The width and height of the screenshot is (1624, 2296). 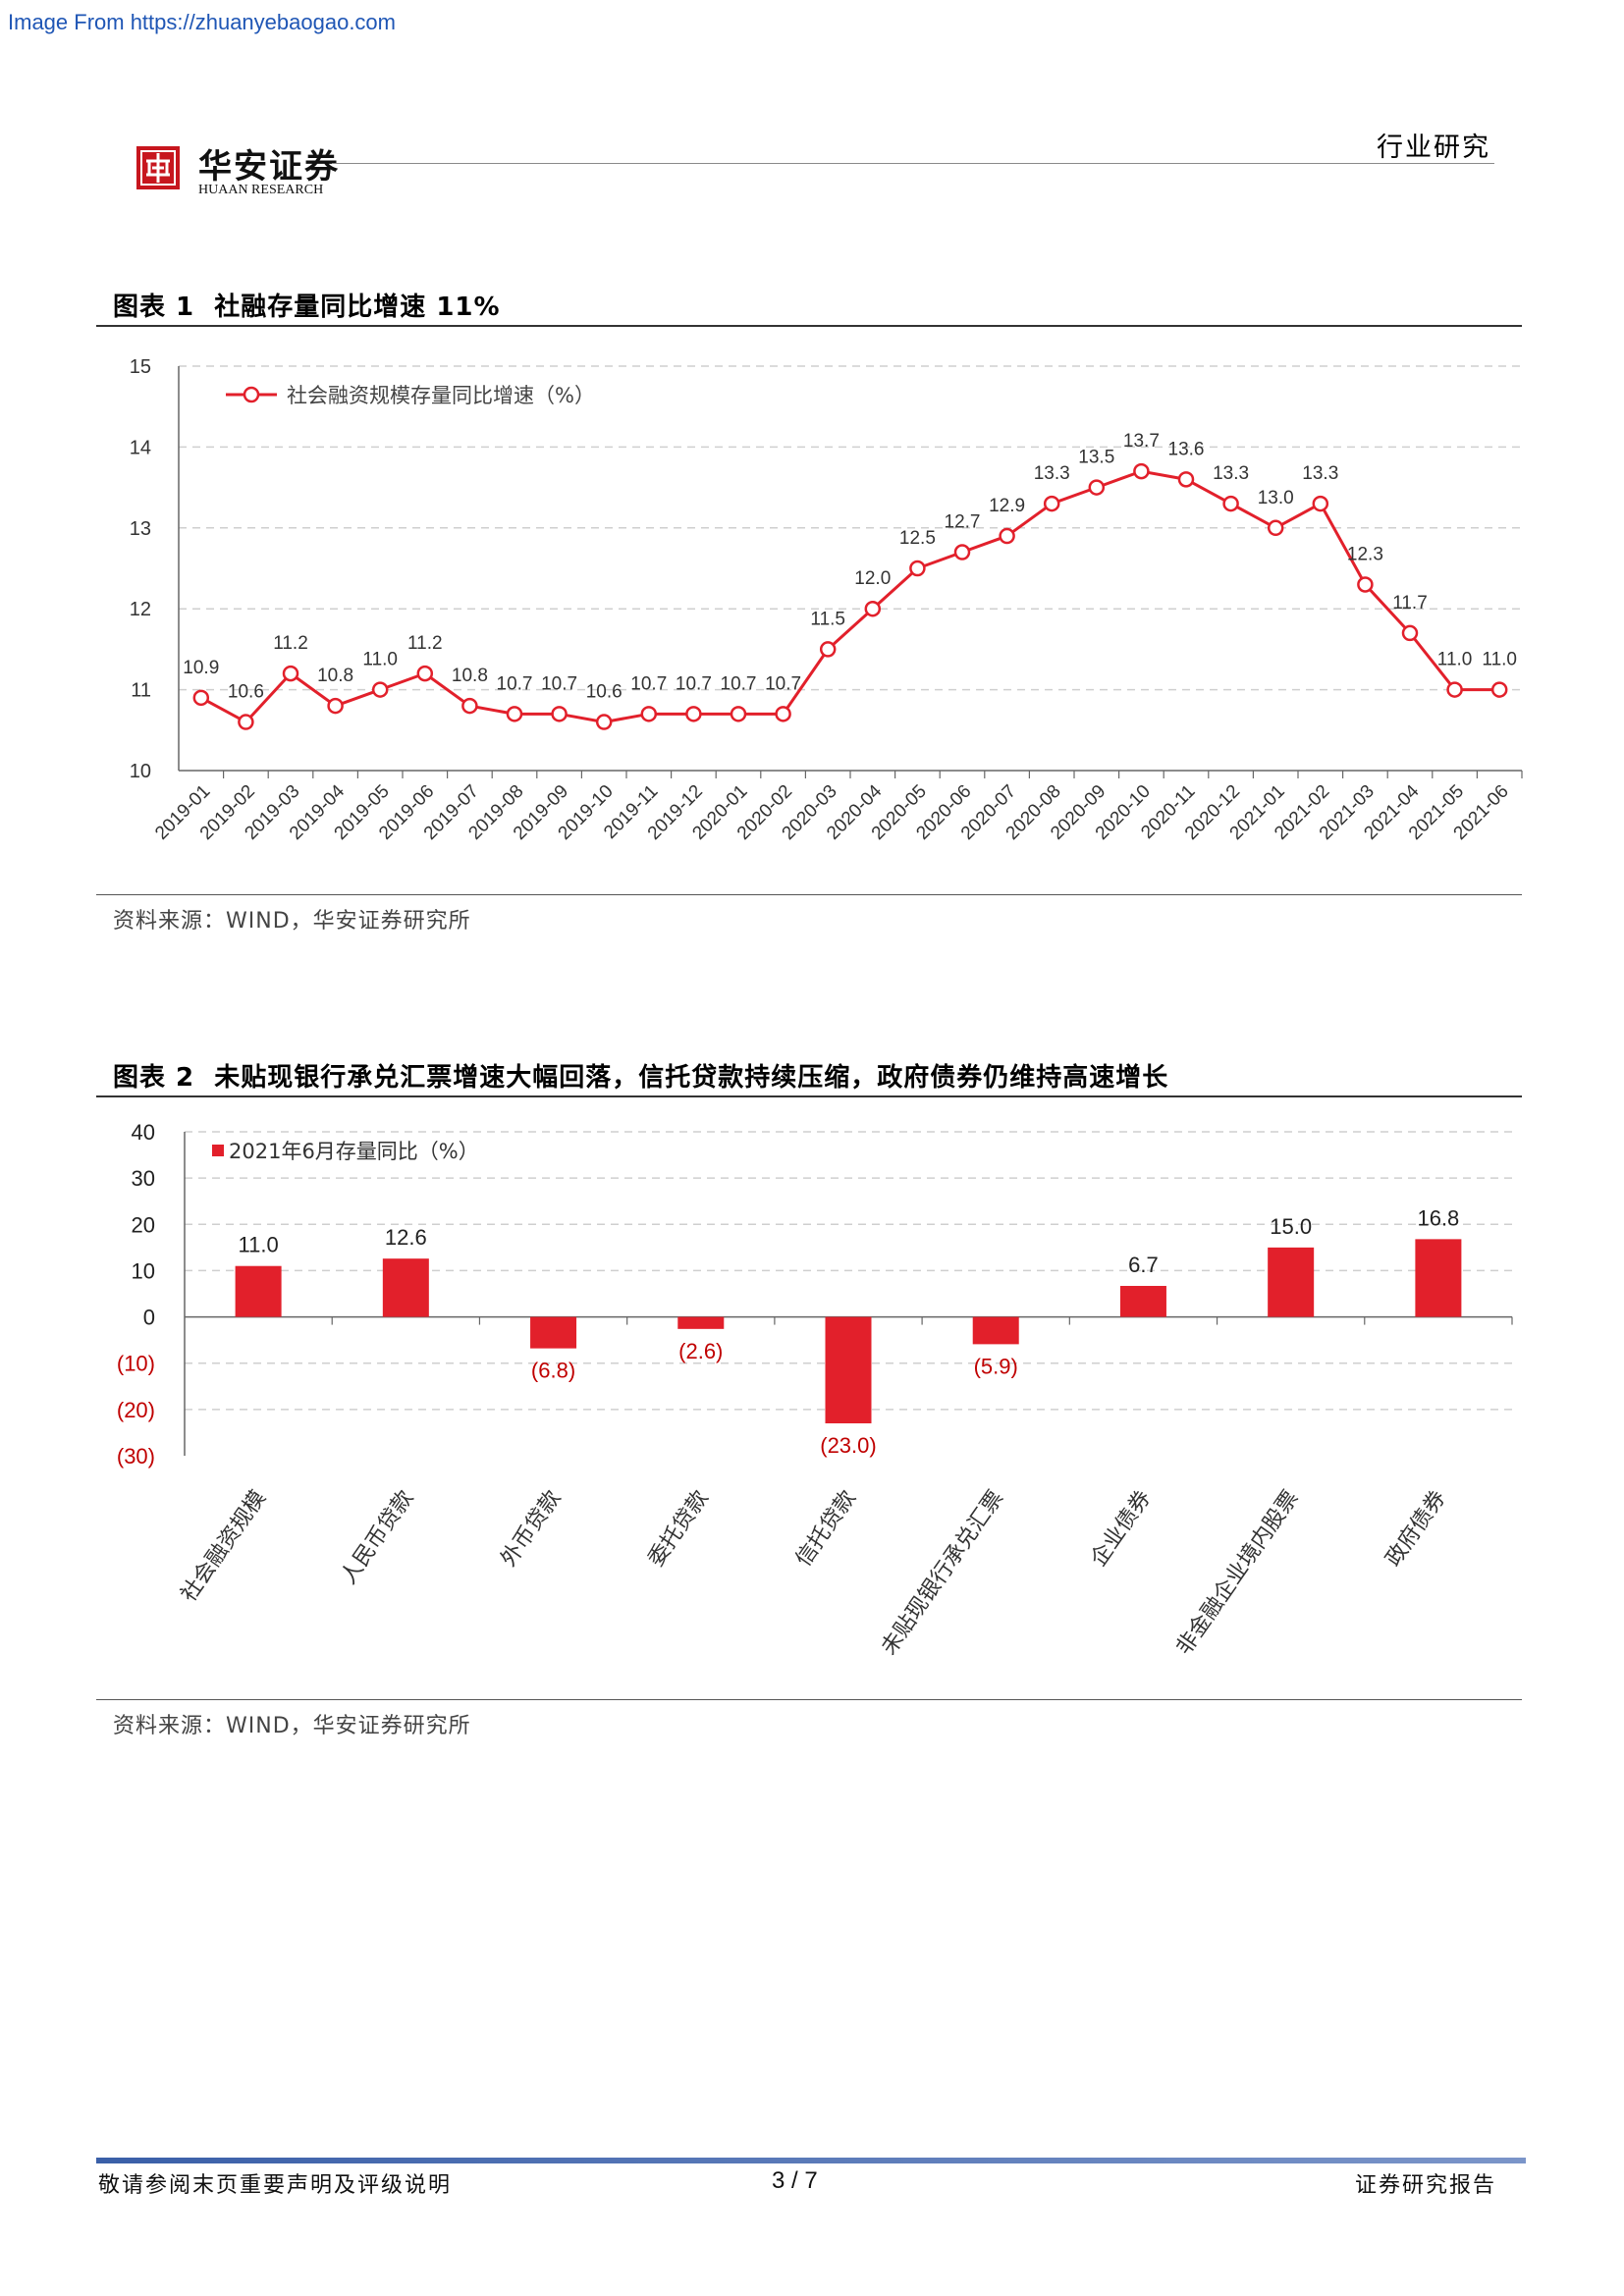 I want to click on data-label: 13.6, so click(x=1186, y=449).